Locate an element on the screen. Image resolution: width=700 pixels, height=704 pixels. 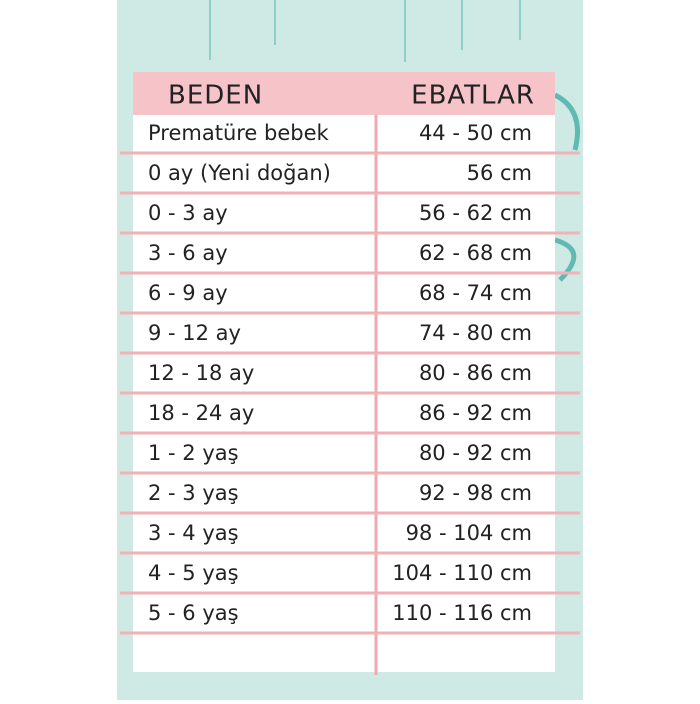
size-cell: 18 - 24 ay is located at coordinates (201, 413).